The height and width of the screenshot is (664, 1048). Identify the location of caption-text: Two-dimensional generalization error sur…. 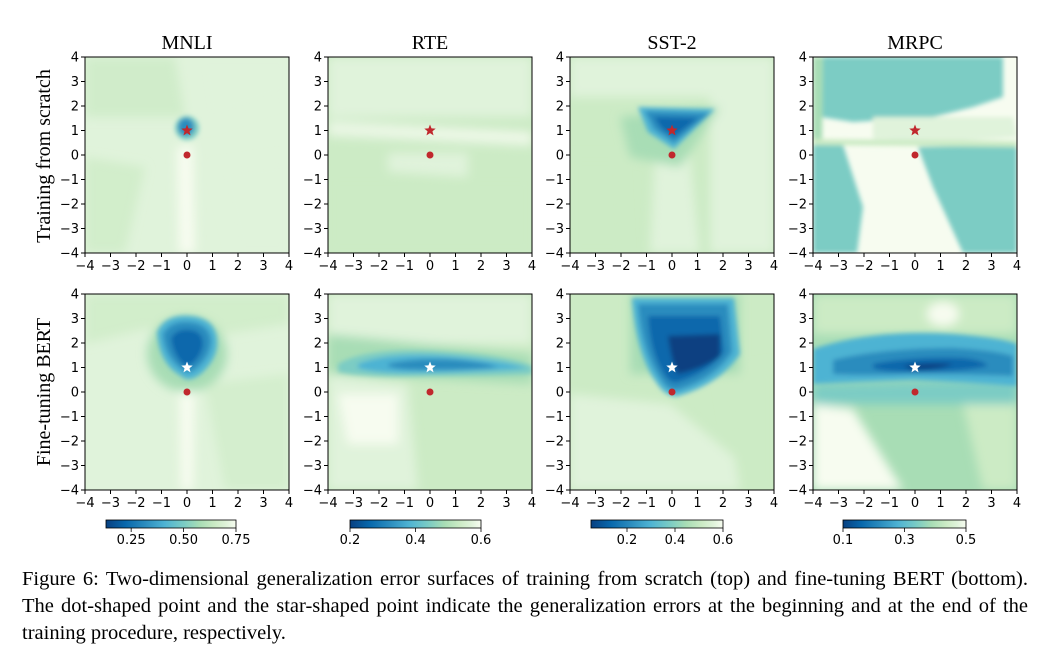
(525, 606).